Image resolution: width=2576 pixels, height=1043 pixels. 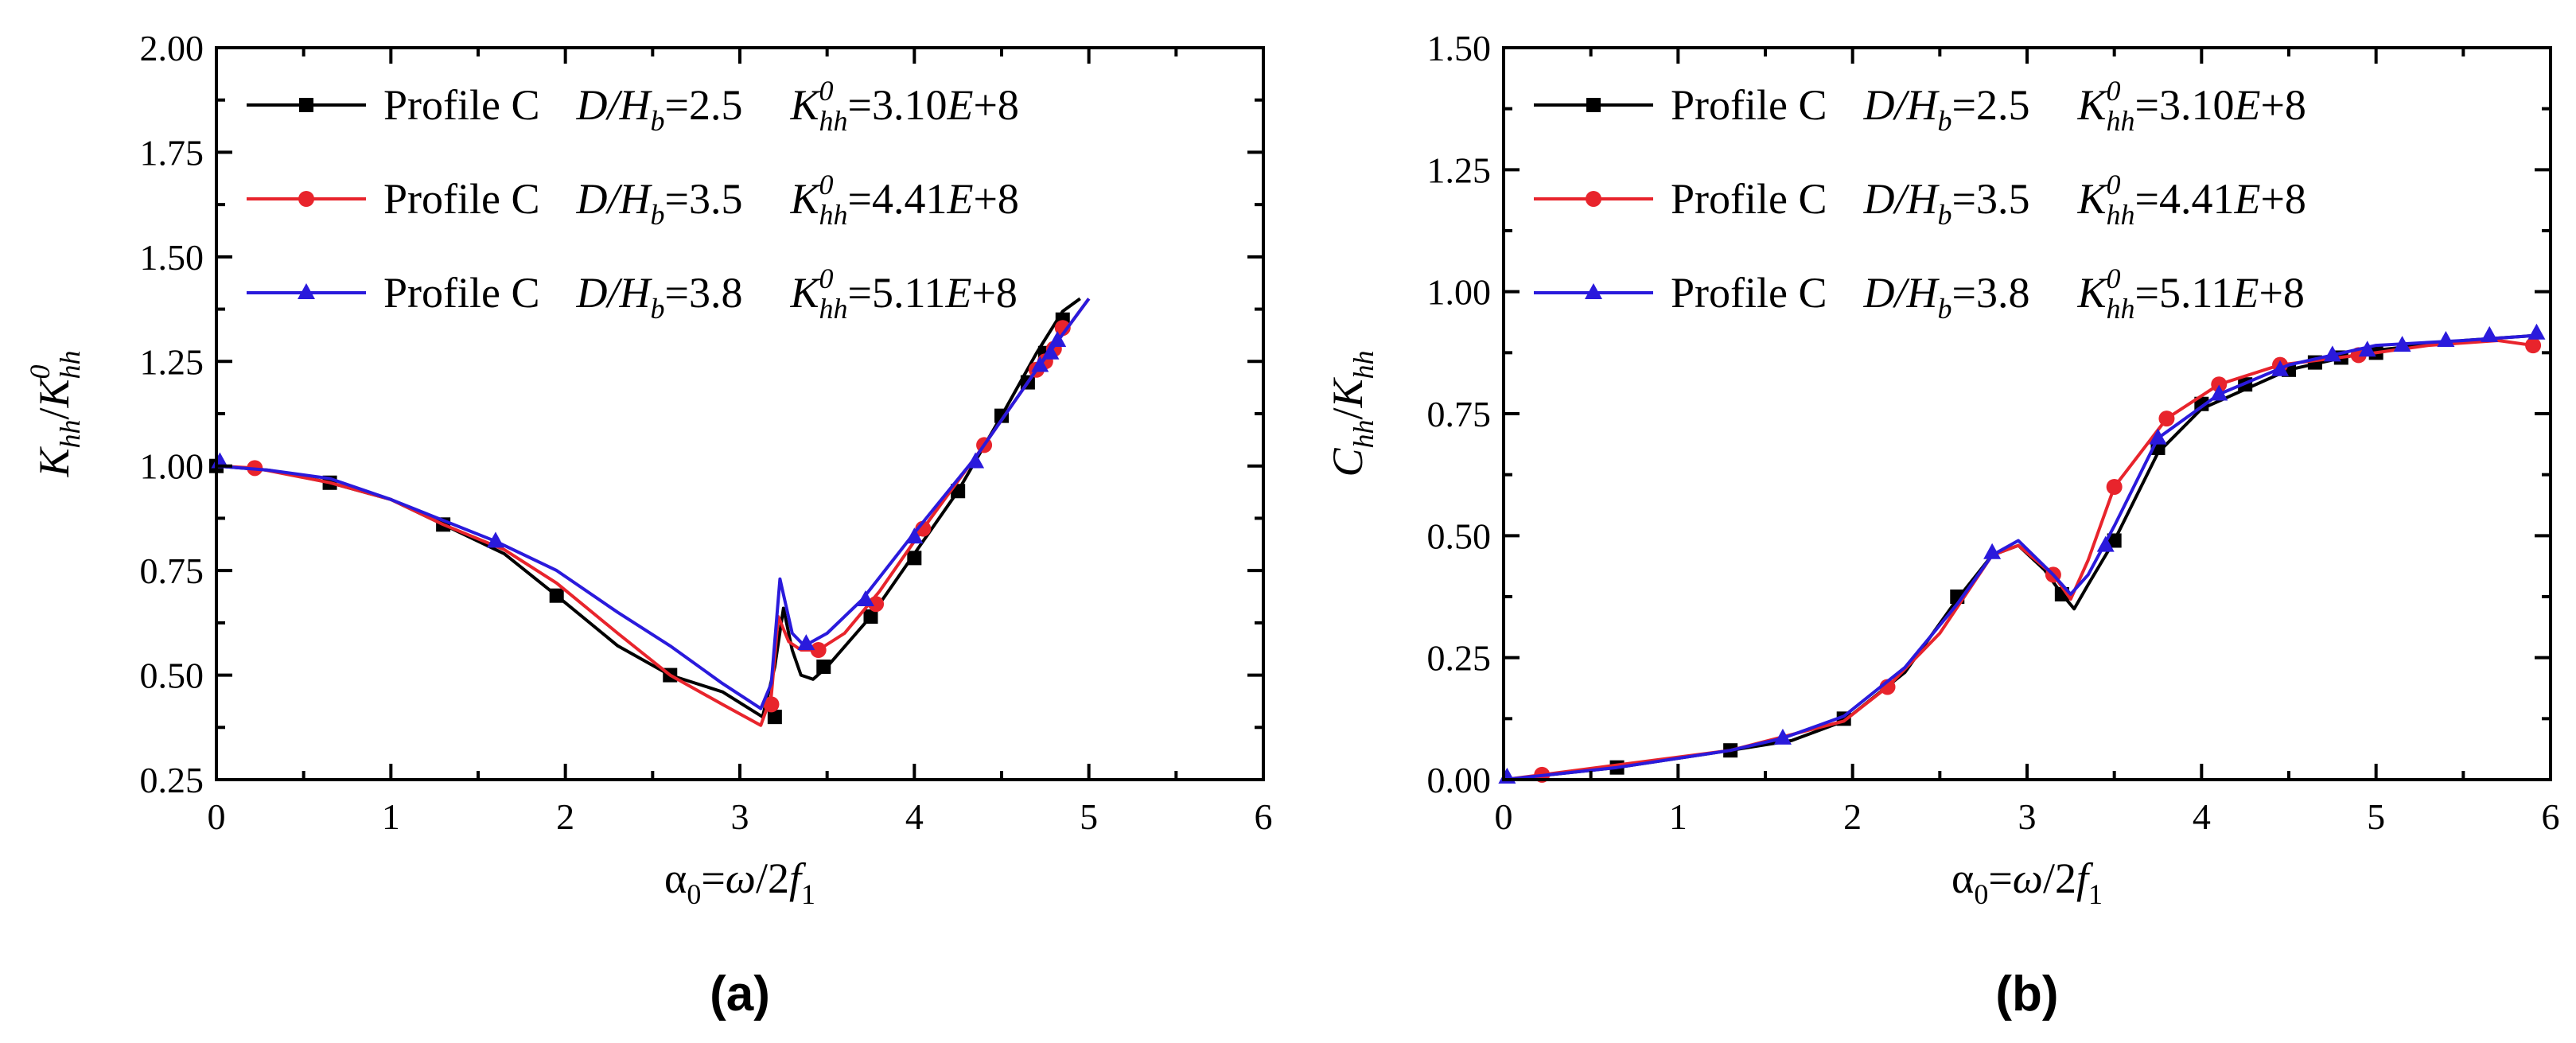 I want to click on legend-k-value: =3.10, so click(x=898, y=105).